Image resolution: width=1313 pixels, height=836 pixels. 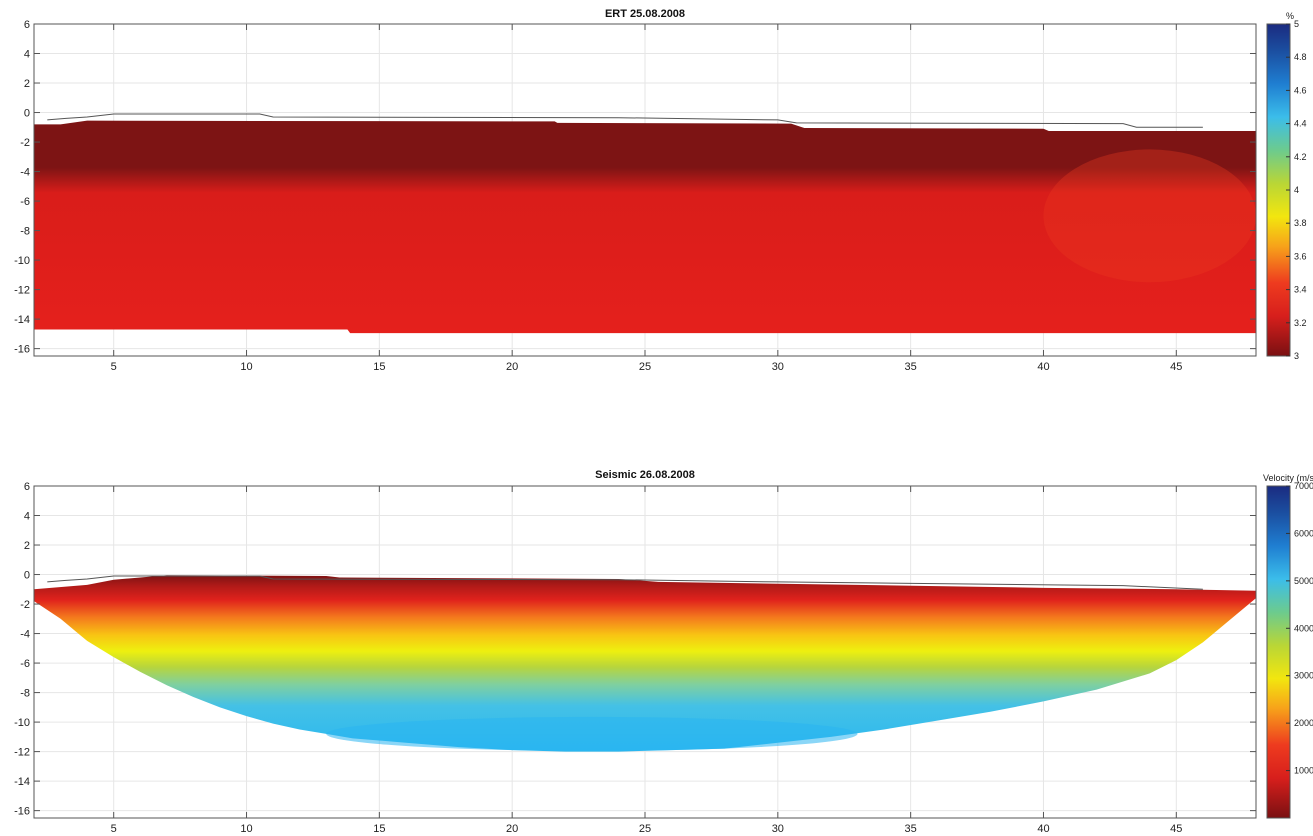 What do you see at coordinates (1296, 356) in the screenshot?
I see `ert-colorbar-tick-label-3: 3` at bounding box center [1296, 356].